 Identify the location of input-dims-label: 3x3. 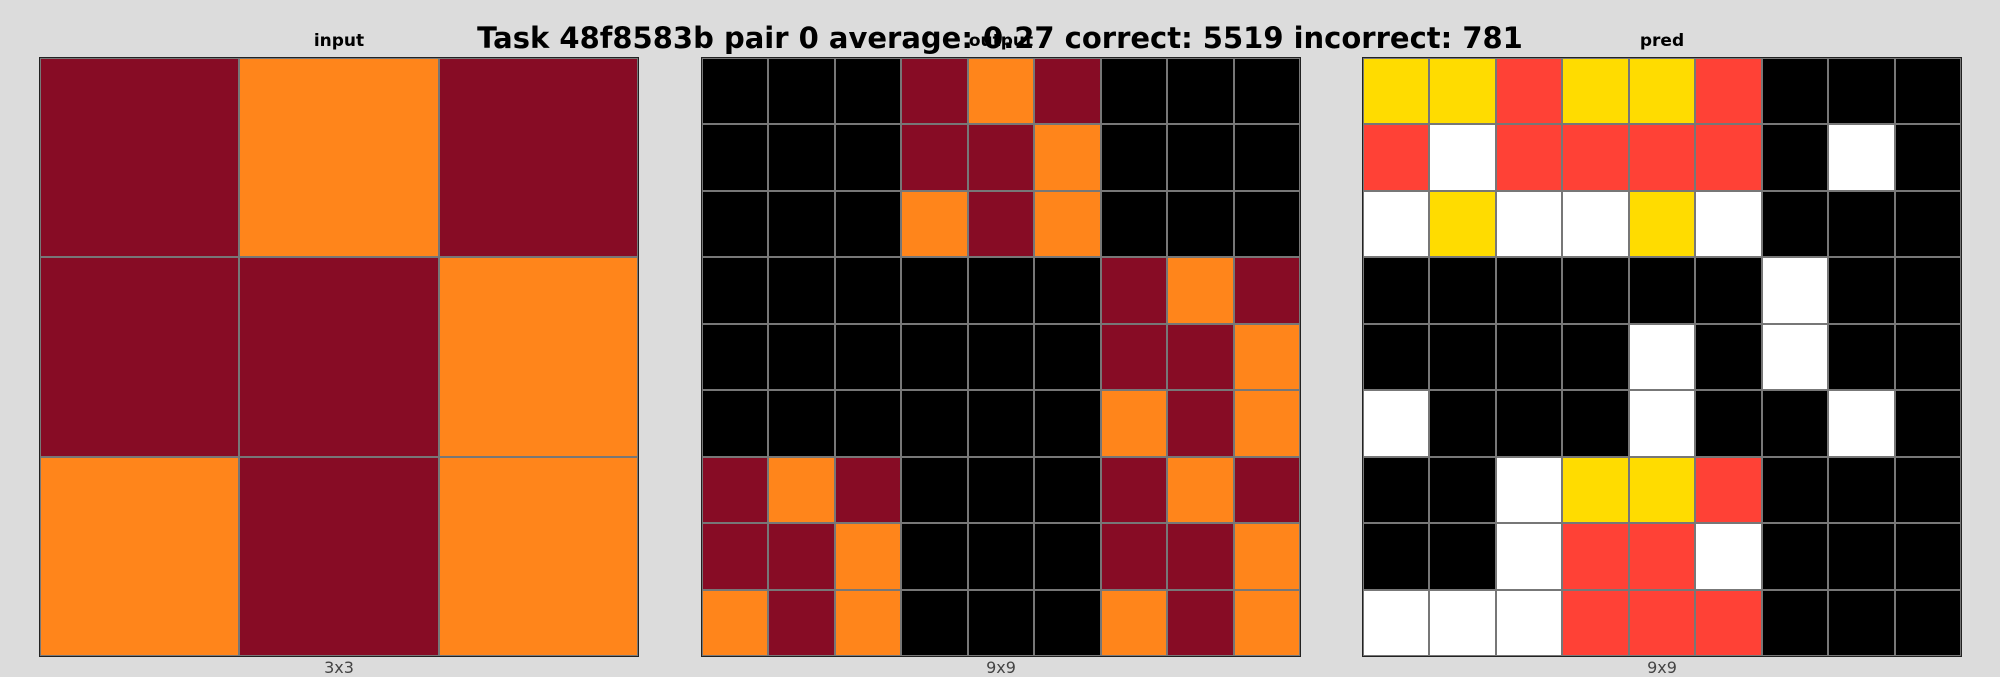
(339, 667).